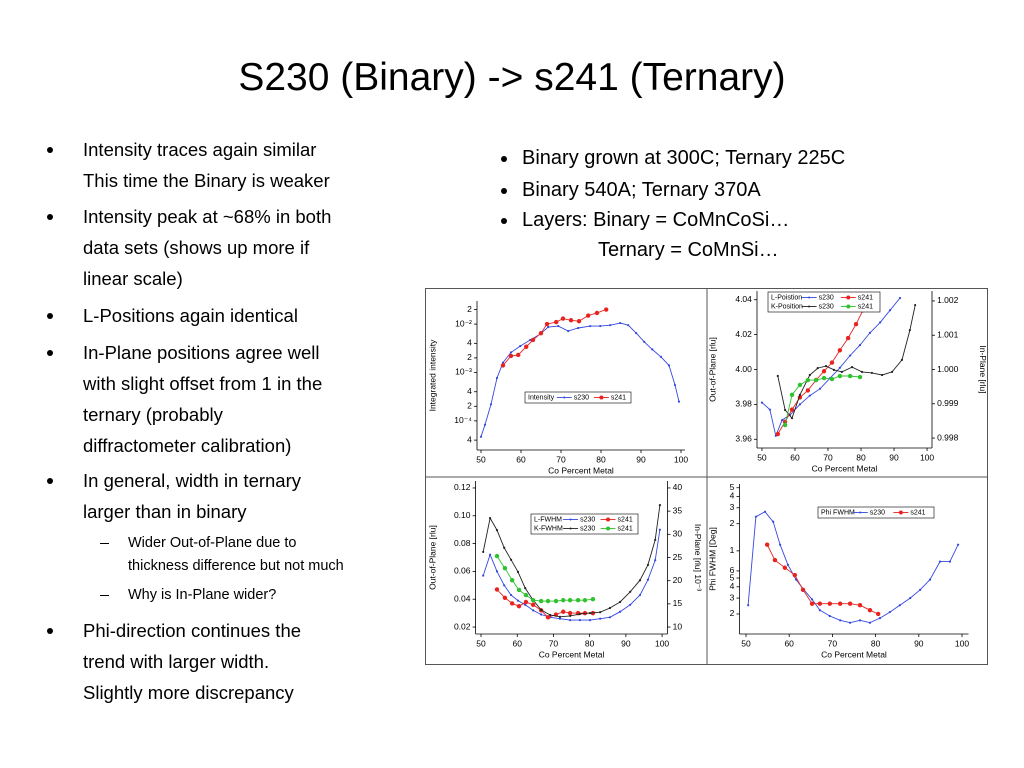 Image resolution: width=1024 pixels, height=768 pixels. What do you see at coordinates (462, 626) in the screenshot?
I see `y-tick-label: 0.02` at bounding box center [462, 626].